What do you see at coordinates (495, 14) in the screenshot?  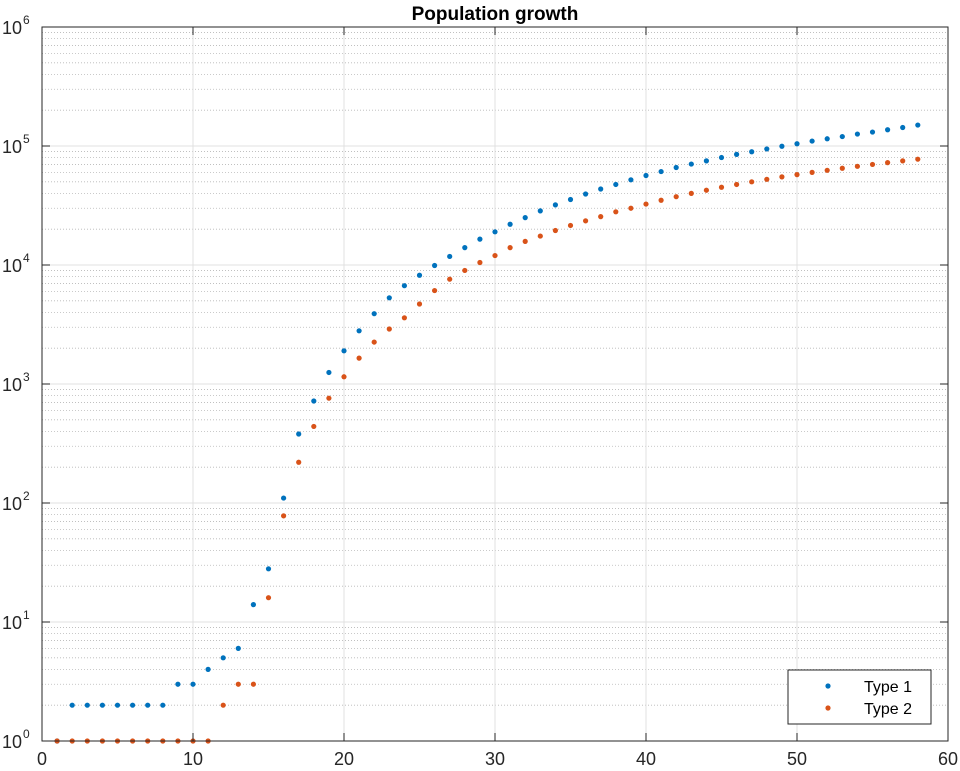 I see `chart-title: Population growth` at bounding box center [495, 14].